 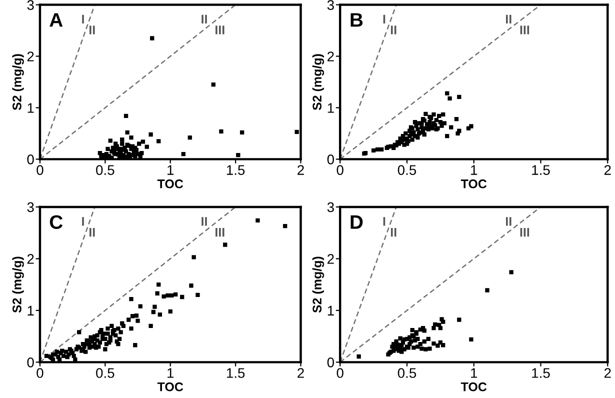 I want to click on chart-title: D, so click(x=356, y=222).